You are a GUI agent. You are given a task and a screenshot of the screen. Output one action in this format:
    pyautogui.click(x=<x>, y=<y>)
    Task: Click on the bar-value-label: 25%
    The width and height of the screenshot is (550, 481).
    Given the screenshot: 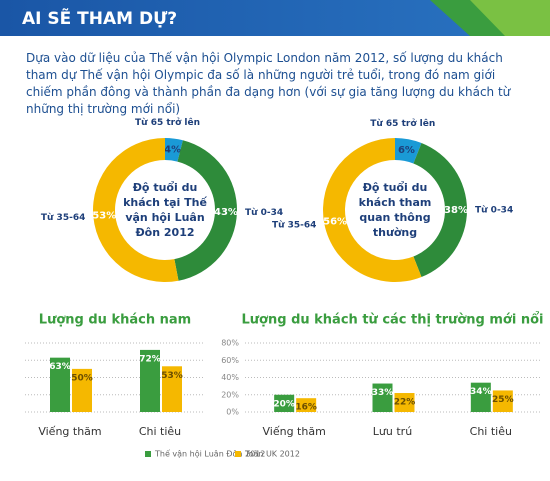 What is the action you would take?
    pyautogui.click(x=503, y=400)
    